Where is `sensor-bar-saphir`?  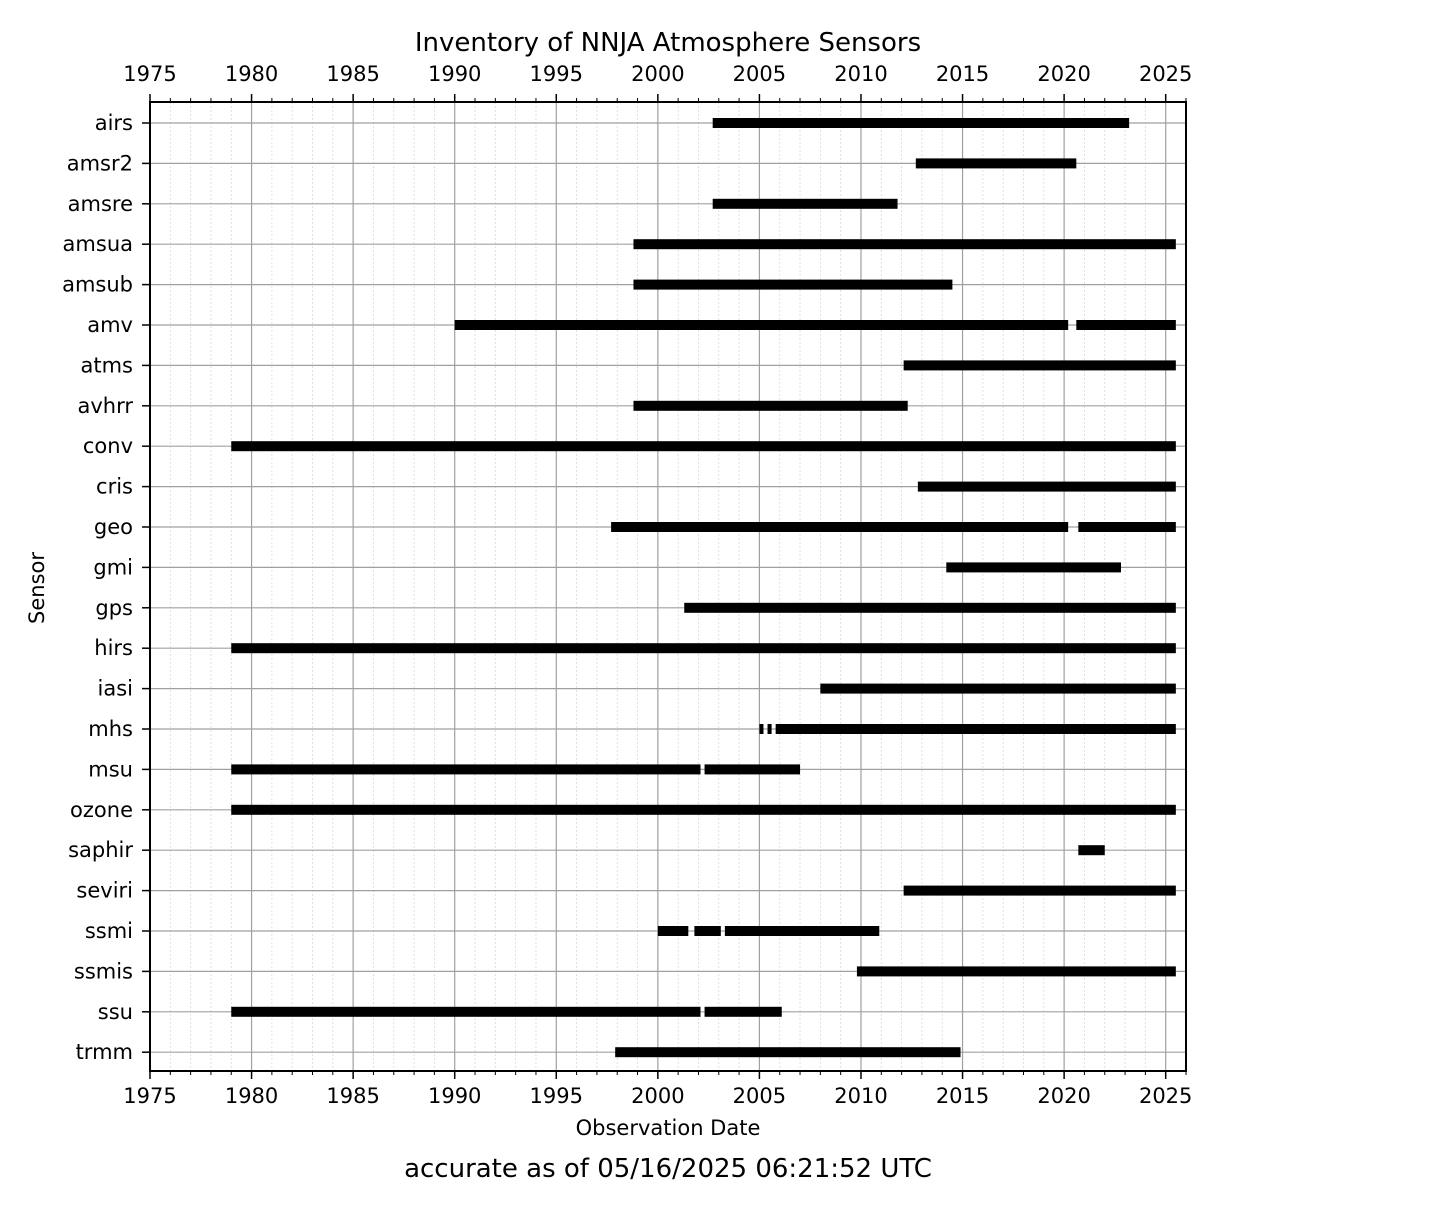 sensor-bar-saphir is located at coordinates (1091, 850).